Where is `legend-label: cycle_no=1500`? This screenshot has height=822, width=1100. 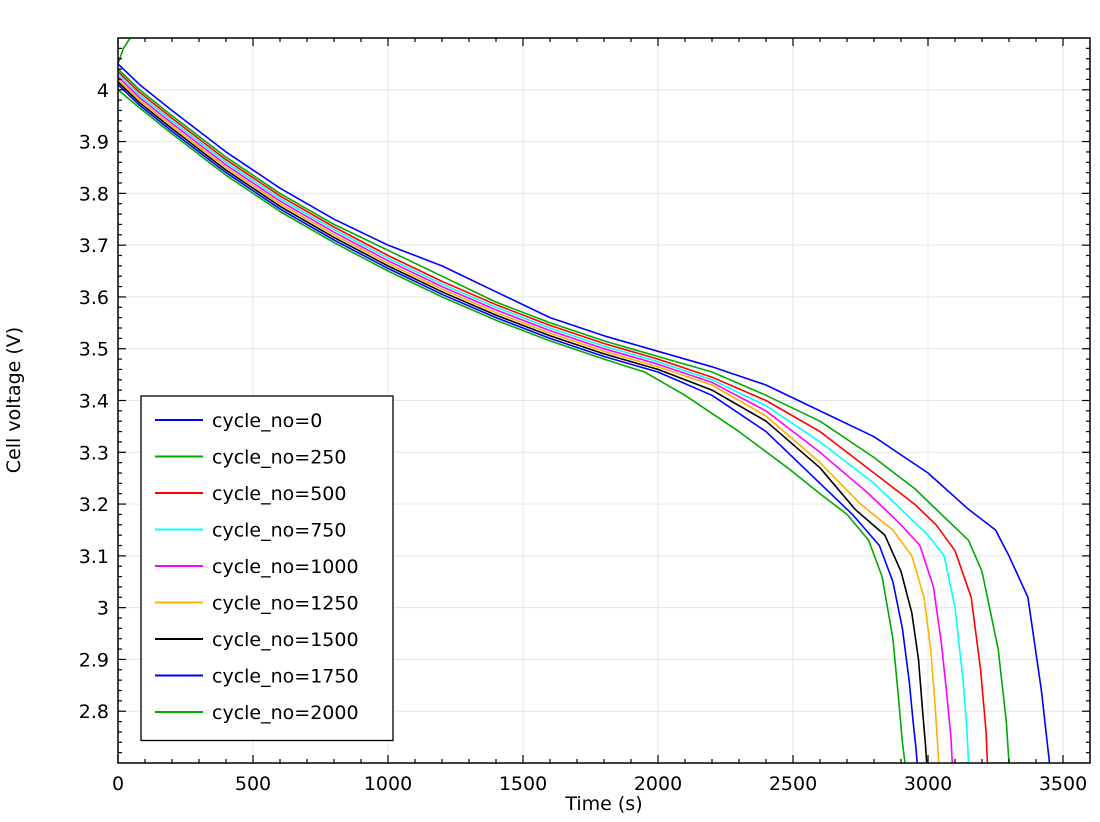
legend-label: cycle_no=1500 is located at coordinates (285, 640).